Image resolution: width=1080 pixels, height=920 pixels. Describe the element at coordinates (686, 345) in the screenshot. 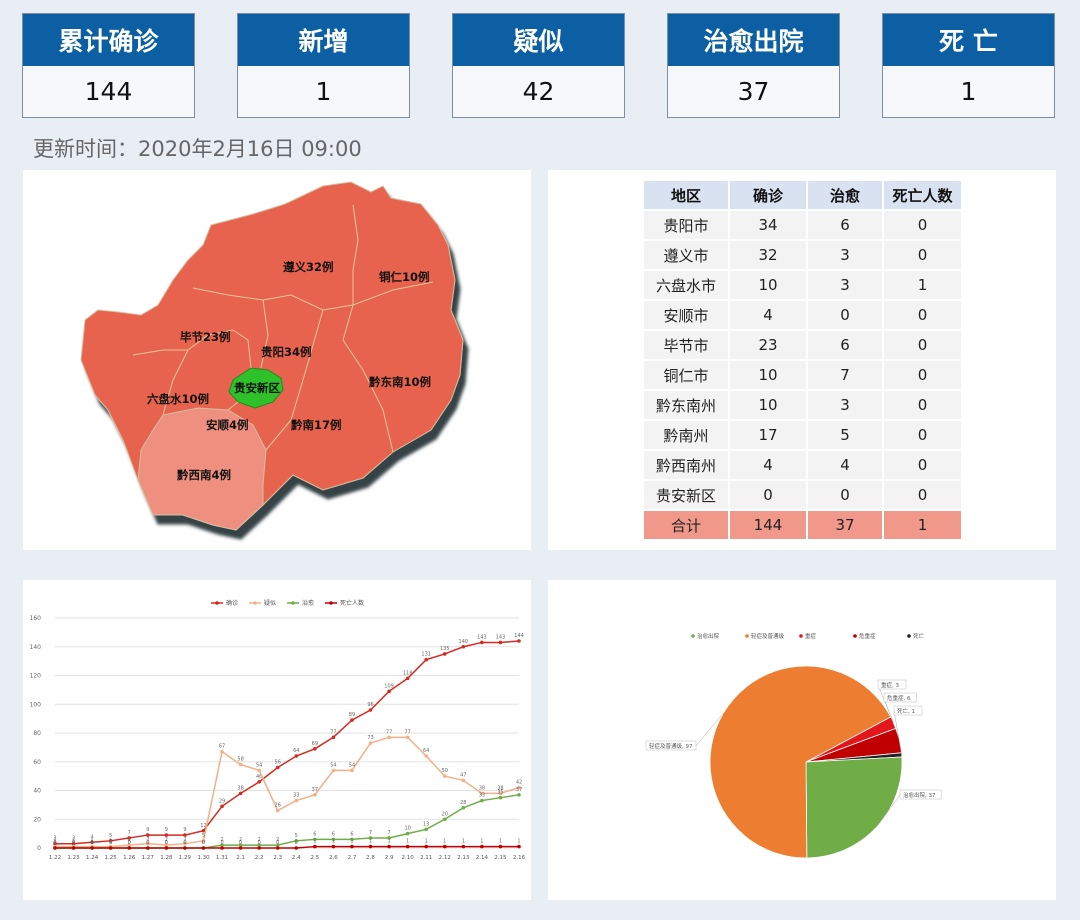

I see `table-cell: 毕节市` at that location.